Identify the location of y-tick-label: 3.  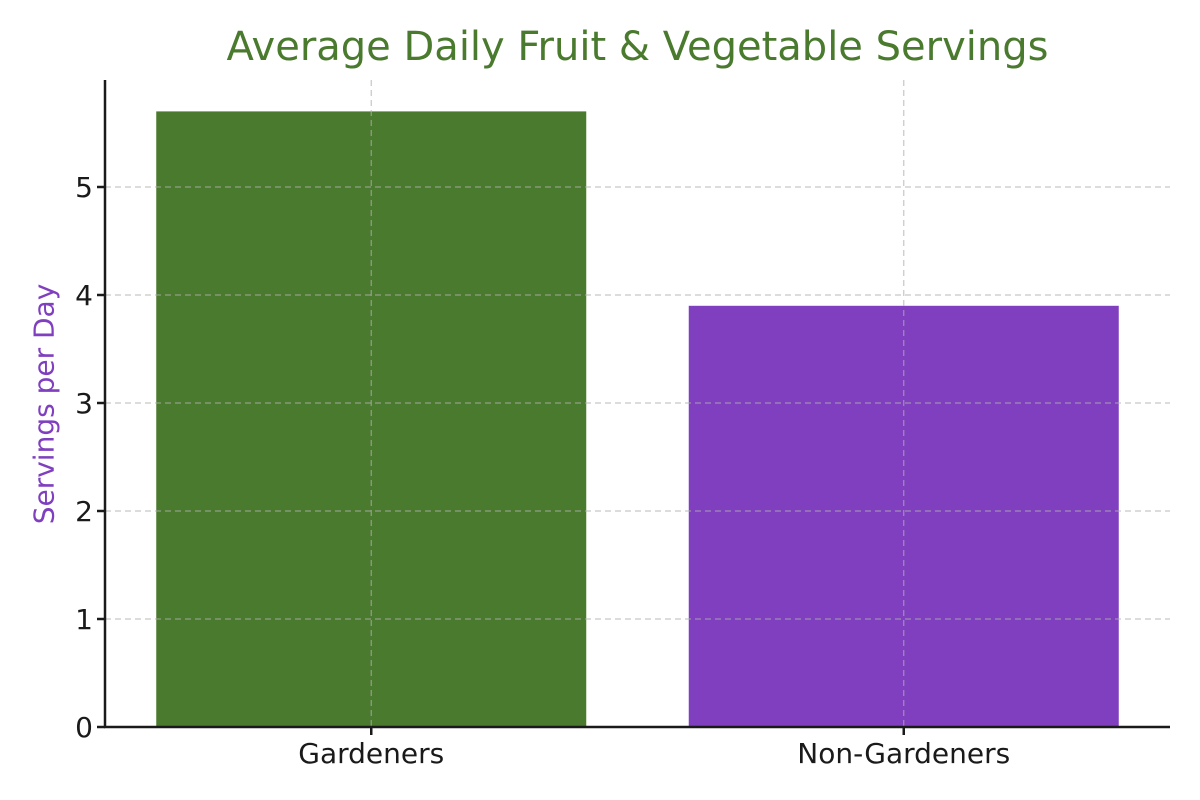
(84, 403).